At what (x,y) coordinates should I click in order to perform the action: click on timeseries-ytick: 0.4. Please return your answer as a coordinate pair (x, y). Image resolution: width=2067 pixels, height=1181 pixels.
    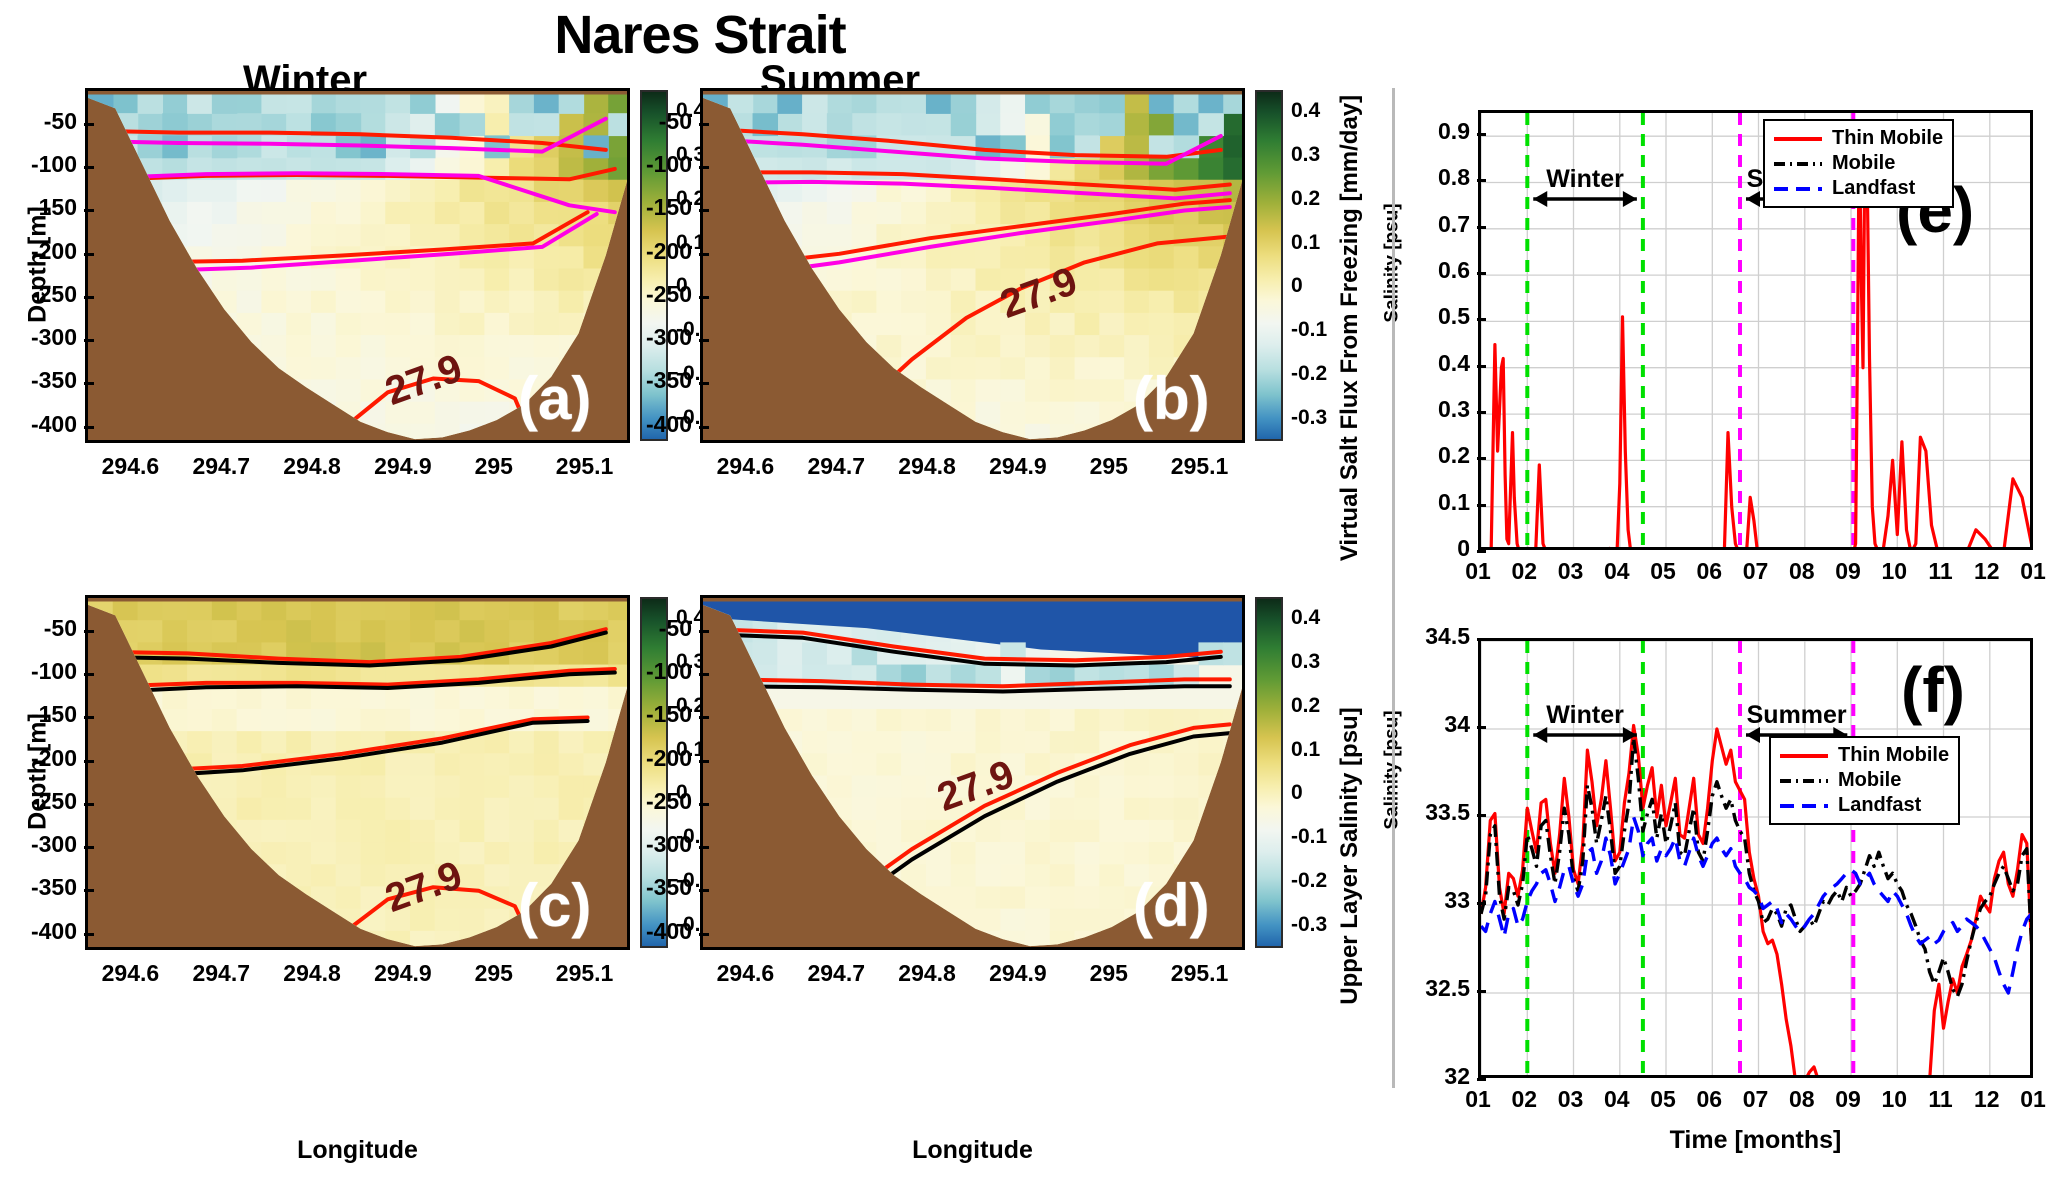
    Looking at the image, I should click on (1454, 362).